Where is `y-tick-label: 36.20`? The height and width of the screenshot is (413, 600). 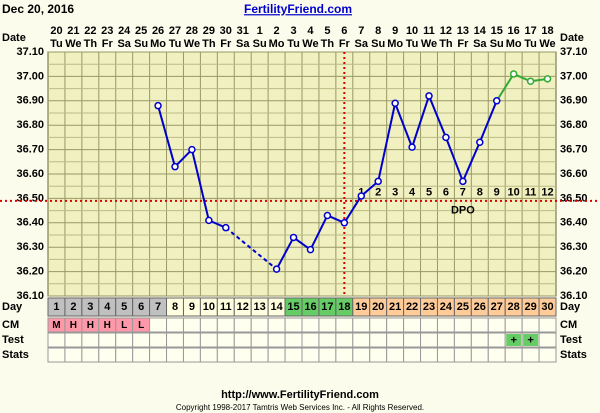 y-tick-label: 36.20 is located at coordinates (30, 272).